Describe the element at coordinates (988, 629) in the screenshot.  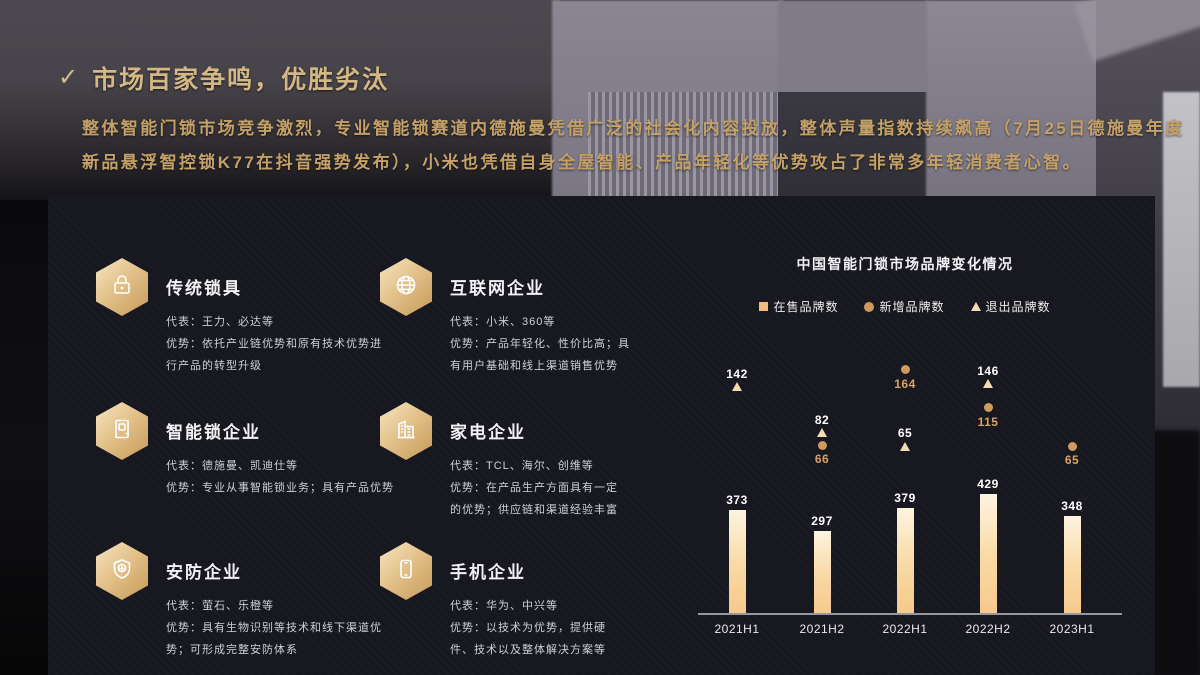
I see `x-axis-label: 2022H2` at that location.